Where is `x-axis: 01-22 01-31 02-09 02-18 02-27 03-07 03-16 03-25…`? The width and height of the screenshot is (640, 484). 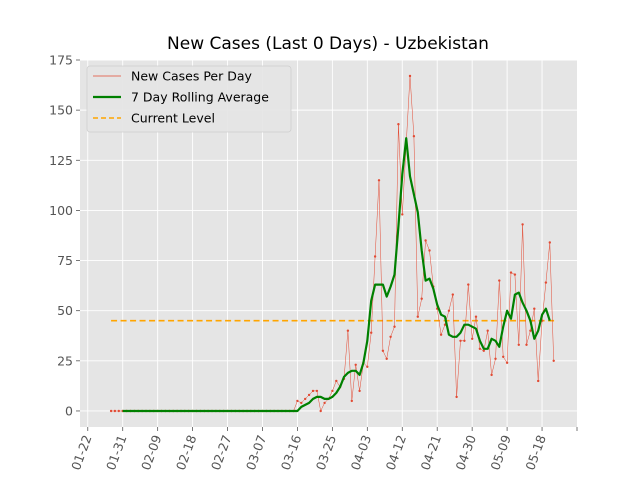
x-axis: 01-22 01-31 02-09 02-18 02-27 03-07 03-16 03-25… is located at coordinates (323, 449).